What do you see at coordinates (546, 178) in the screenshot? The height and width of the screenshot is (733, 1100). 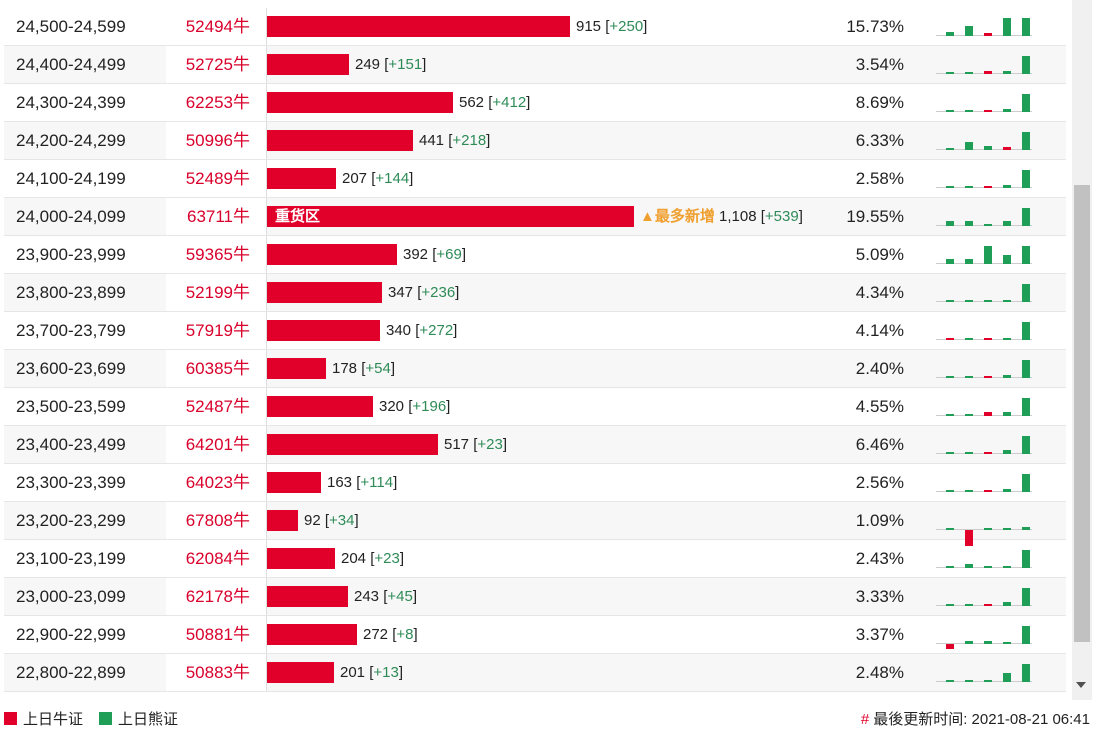 I see `volume-bar-cell: 207 [+144]` at bounding box center [546, 178].